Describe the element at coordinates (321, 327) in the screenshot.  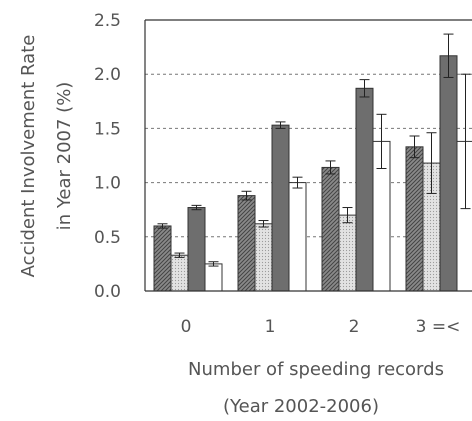
I see `x-tick-labels: 0 1 2 3 =<` at that location.